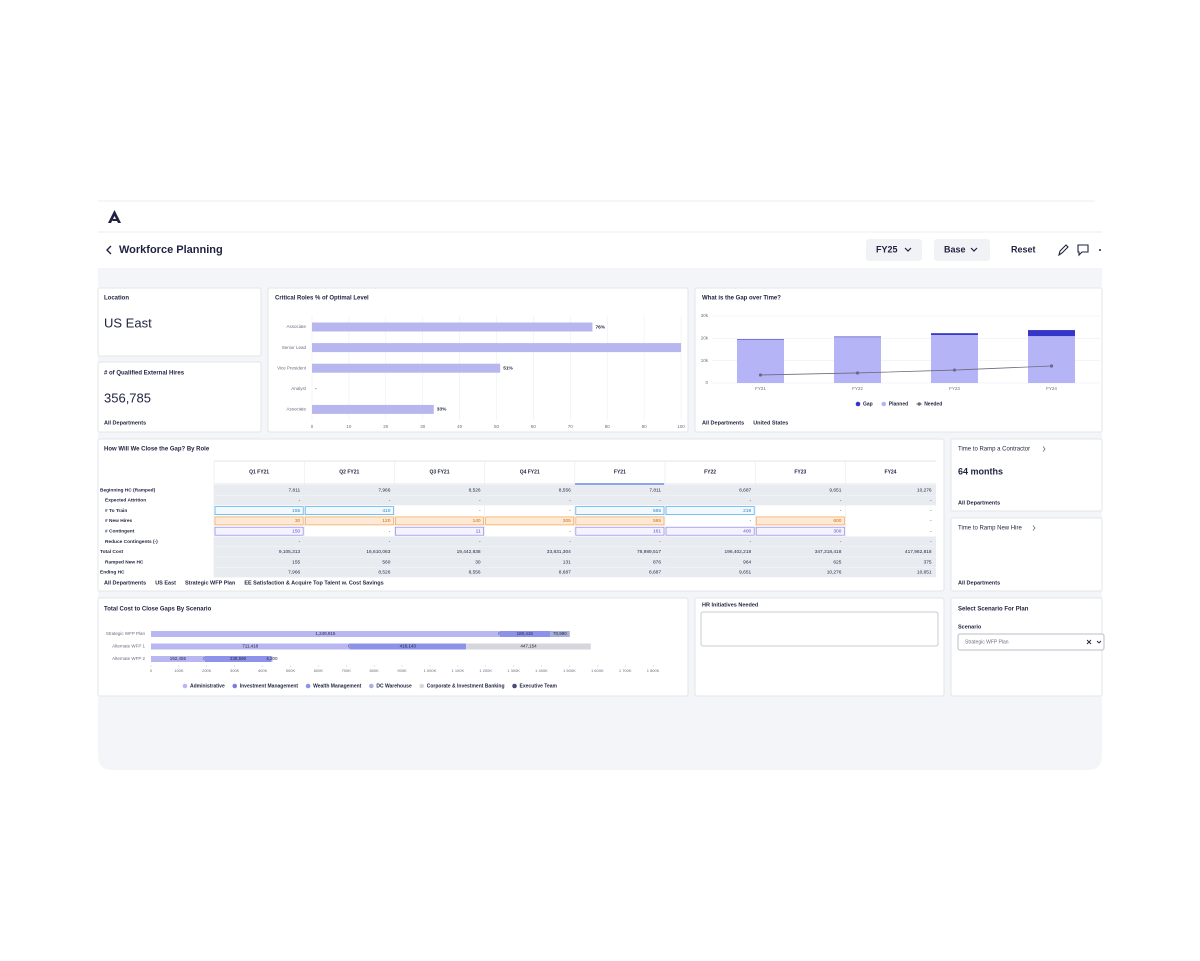  What do you see at coordinates (290, 552) in the screenshot?
I see `table-cell: 9,105,313` at bounding box center [290, 552].